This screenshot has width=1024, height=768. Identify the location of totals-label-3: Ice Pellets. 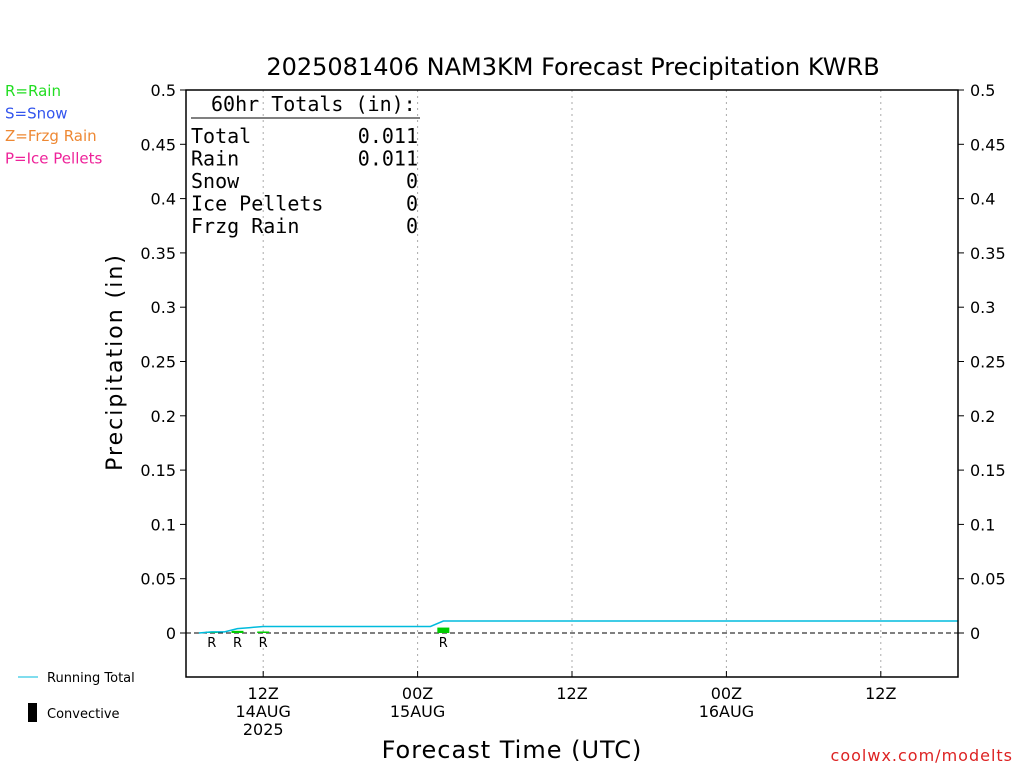
(257, 204).